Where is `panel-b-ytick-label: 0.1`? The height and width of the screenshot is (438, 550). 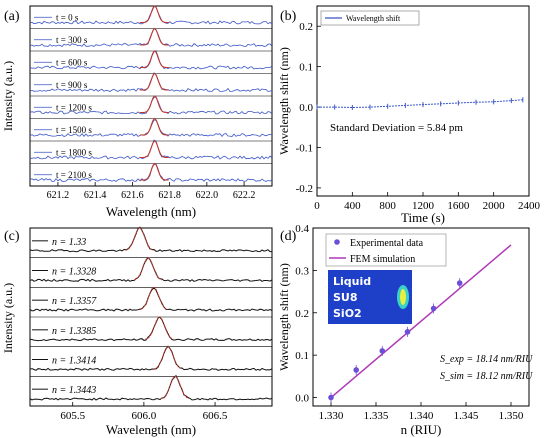
panel-b-ytick-label: 0.1 is located at coordinates (306, 68).